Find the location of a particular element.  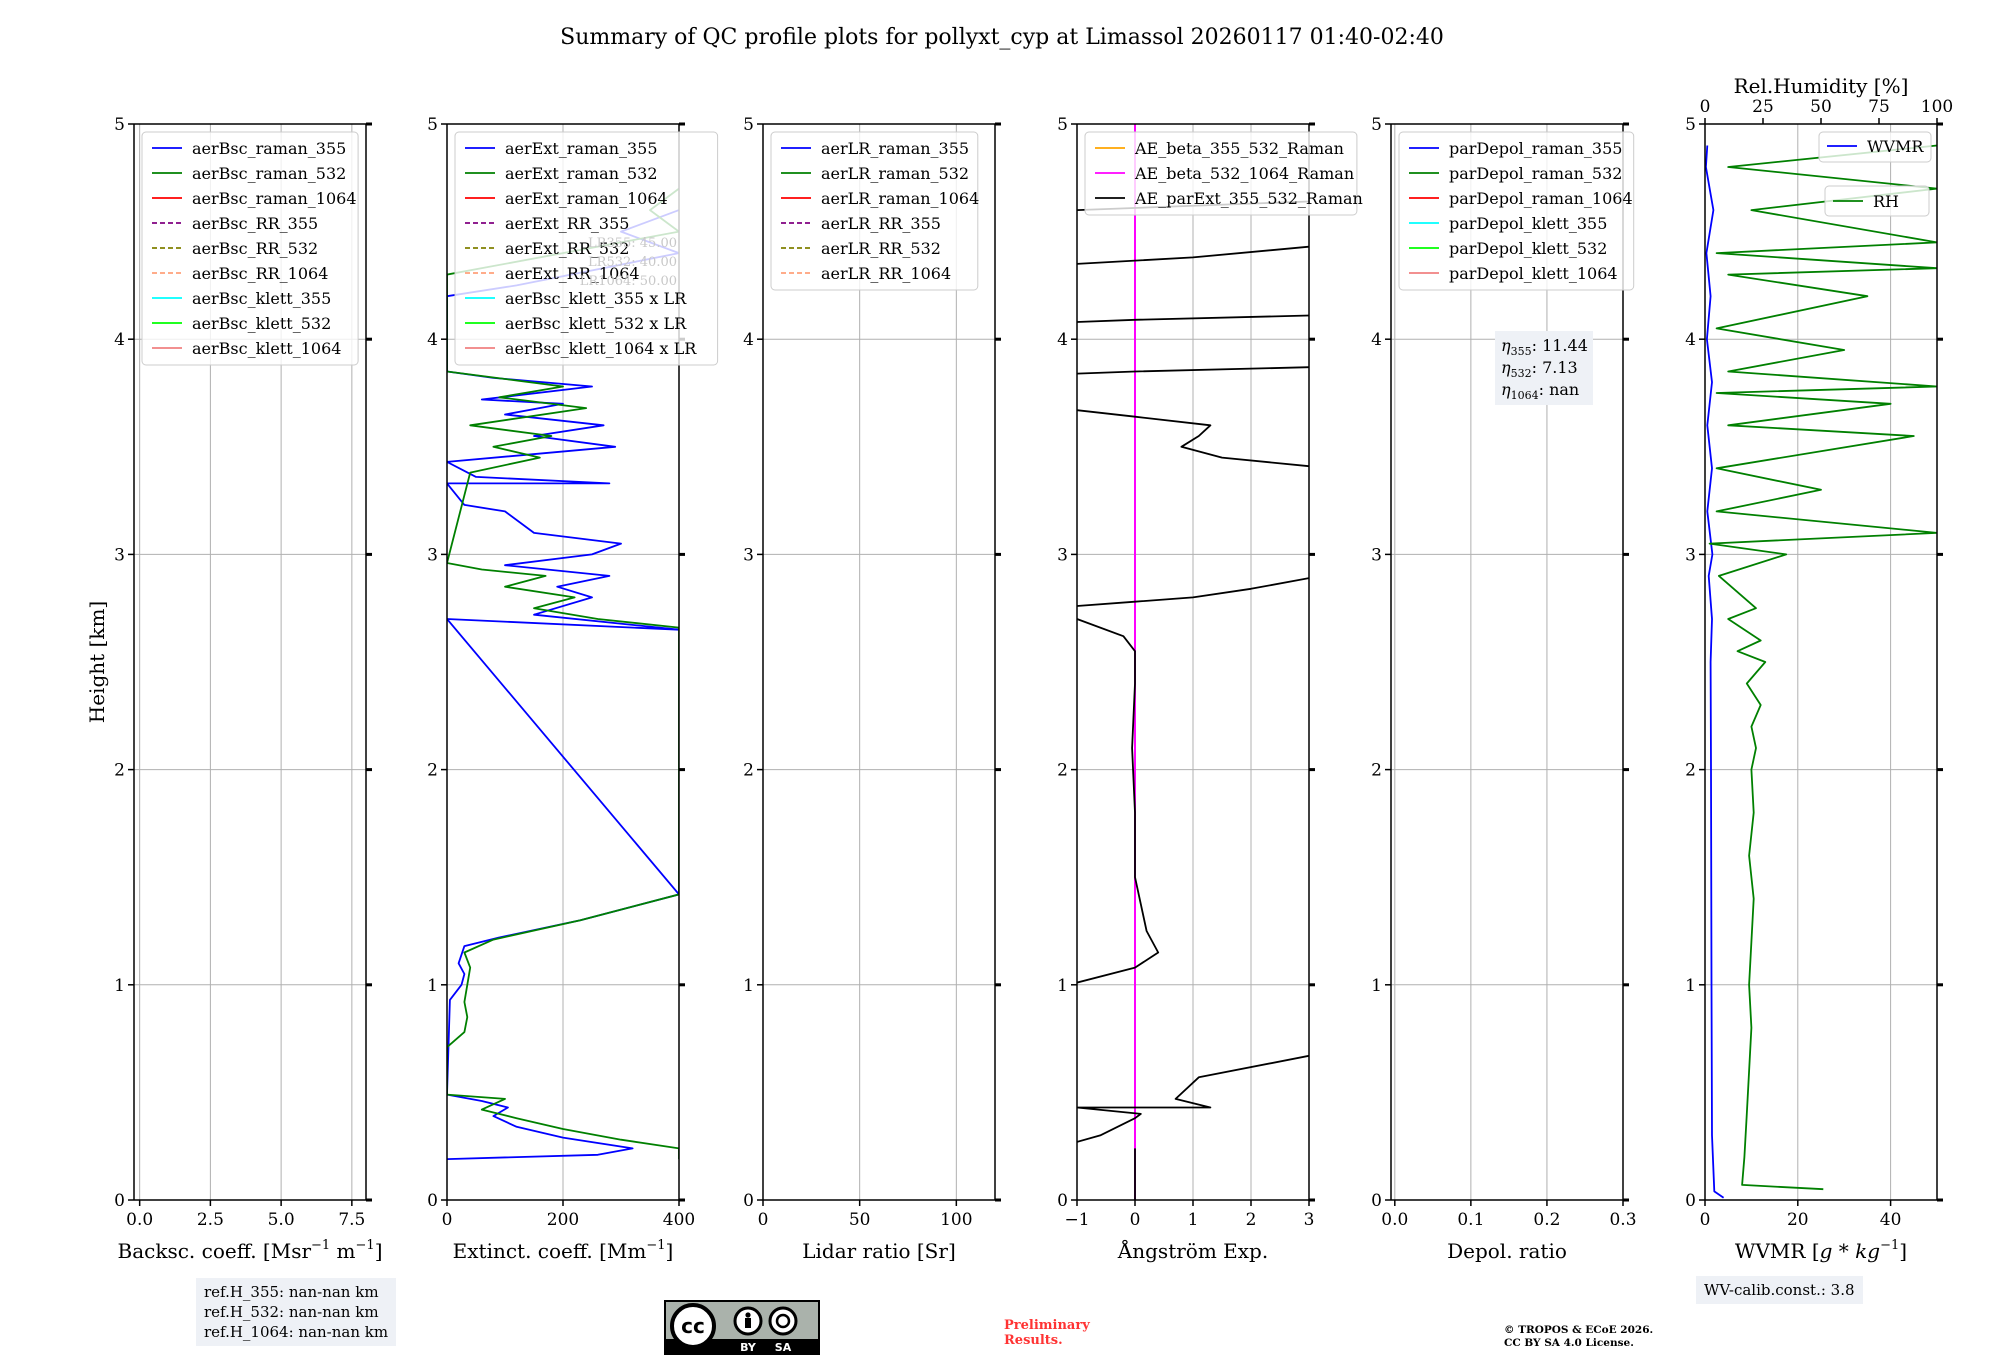

xaxis-label: Ångström Exp. is located at coordinates (1192, 1250).